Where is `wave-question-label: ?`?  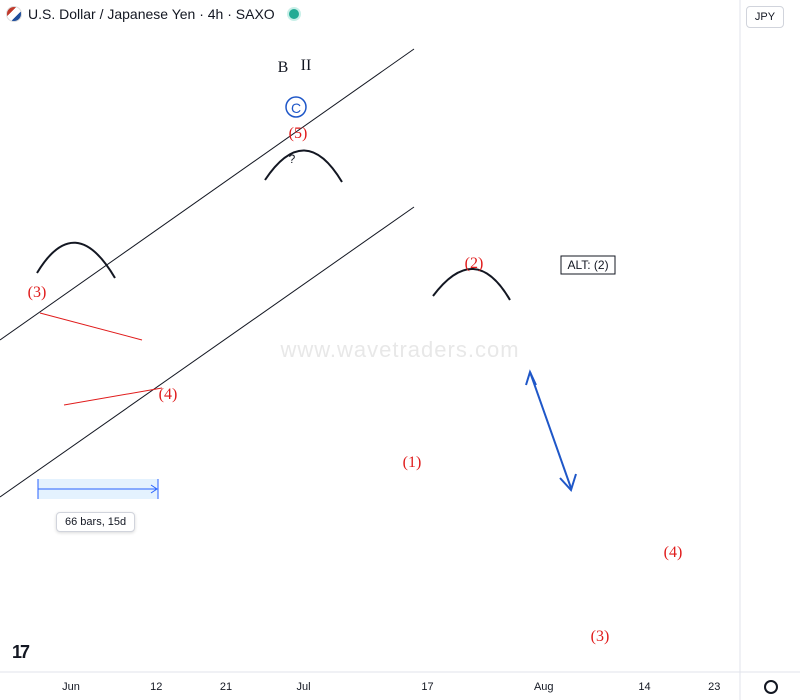
wave-question-label: ? is located at coordinates (292, 159).